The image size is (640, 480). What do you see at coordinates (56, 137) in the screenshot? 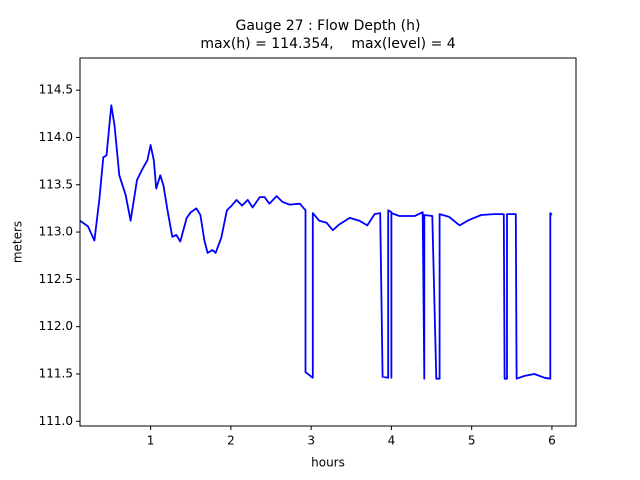
I see `y-tick-label: 114.0` at bounding box center [56, 137].